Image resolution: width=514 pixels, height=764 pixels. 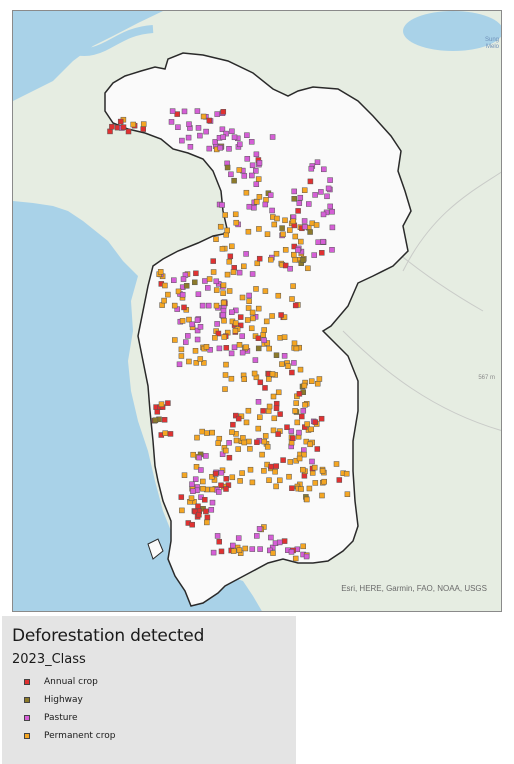 I want to click on annual-crop-swatch, so click(x=27, y=682).